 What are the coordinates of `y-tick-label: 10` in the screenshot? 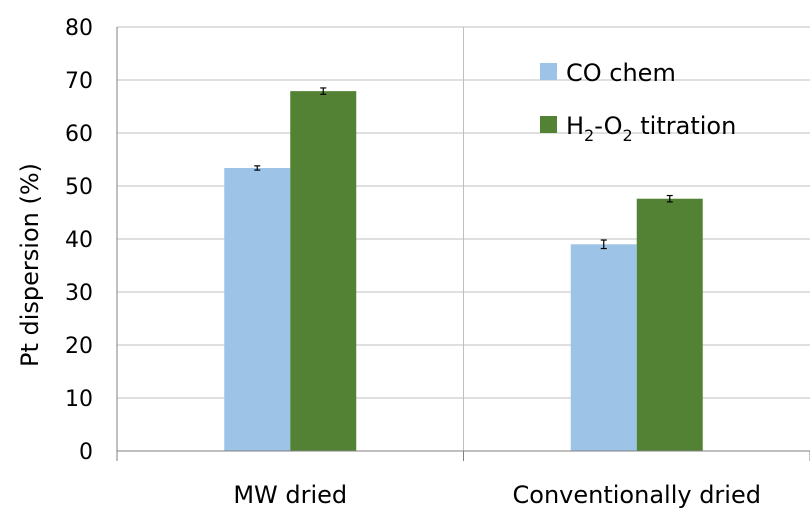 It's located at (79, 399).